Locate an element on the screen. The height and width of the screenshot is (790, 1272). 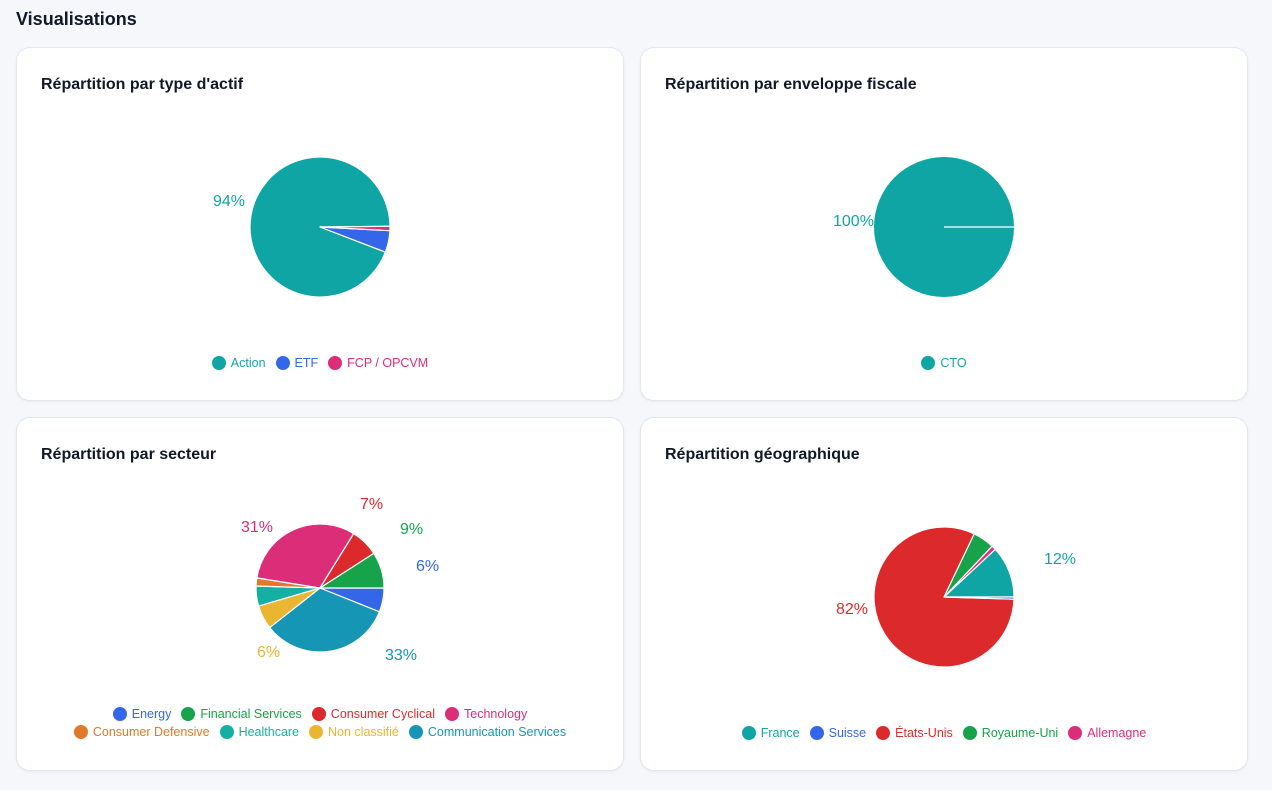
legend-label: Technology is located at coordinates (496, 714).